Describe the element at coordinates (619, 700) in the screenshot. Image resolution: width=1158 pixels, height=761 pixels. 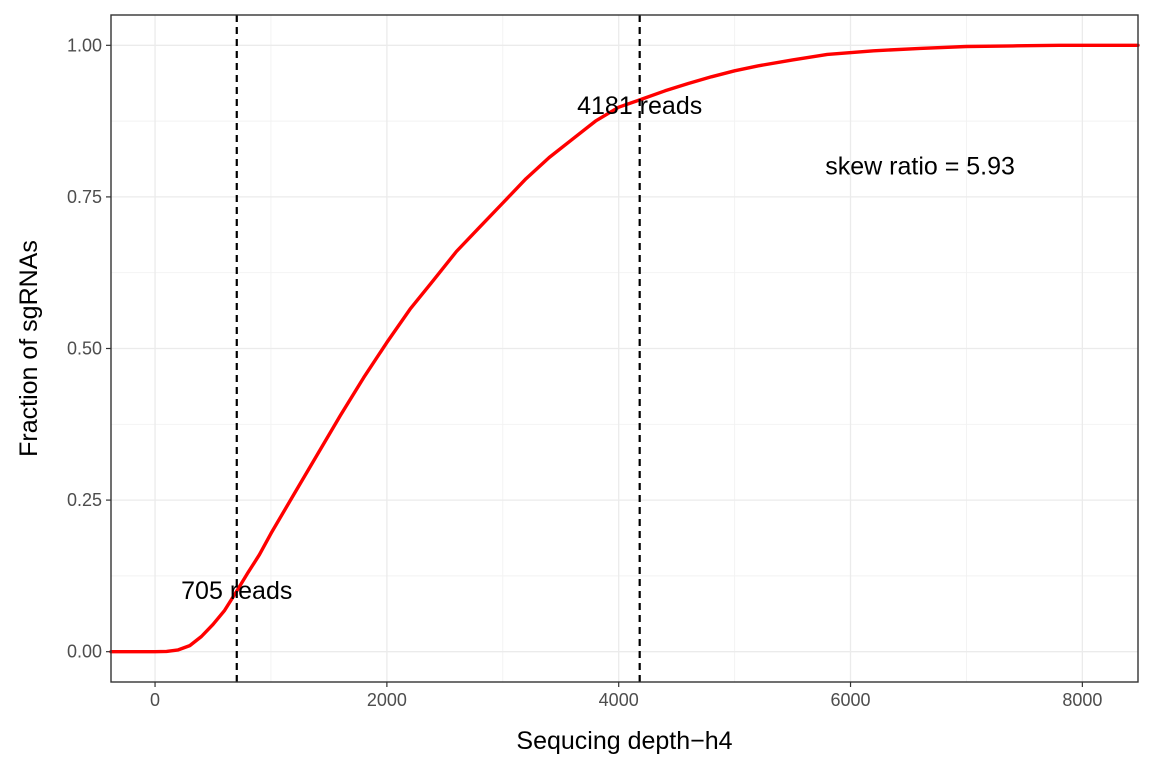
I see `x-tick-label: 4000` at that location.